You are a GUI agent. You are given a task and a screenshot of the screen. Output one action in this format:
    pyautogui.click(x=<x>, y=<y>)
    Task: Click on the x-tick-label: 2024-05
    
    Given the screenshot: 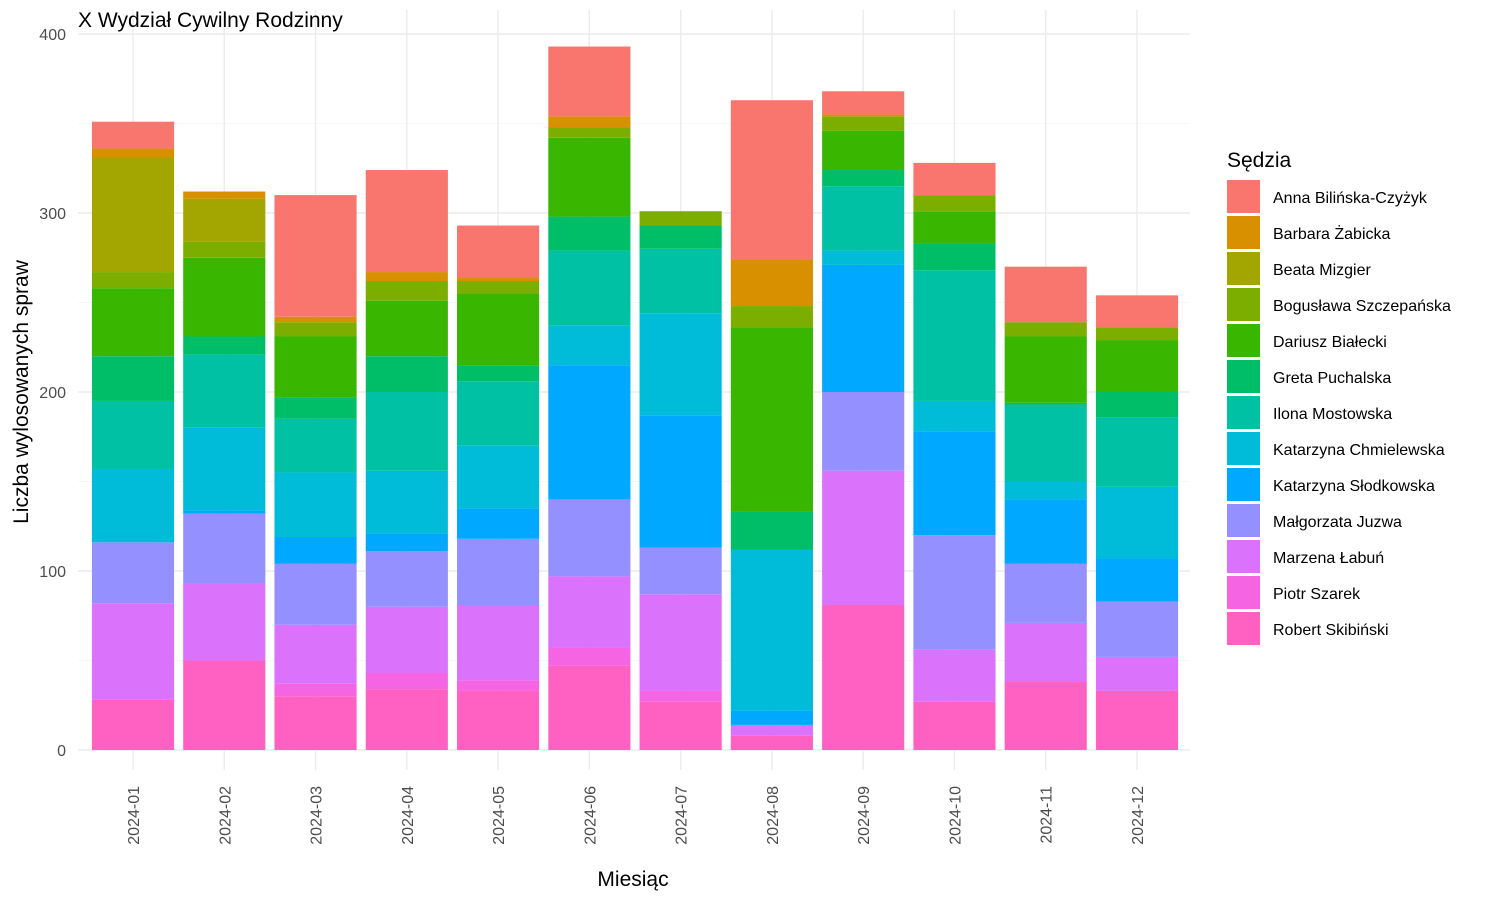 What is the action you would take?
    pyautogui.click(x=499, y=815)
    